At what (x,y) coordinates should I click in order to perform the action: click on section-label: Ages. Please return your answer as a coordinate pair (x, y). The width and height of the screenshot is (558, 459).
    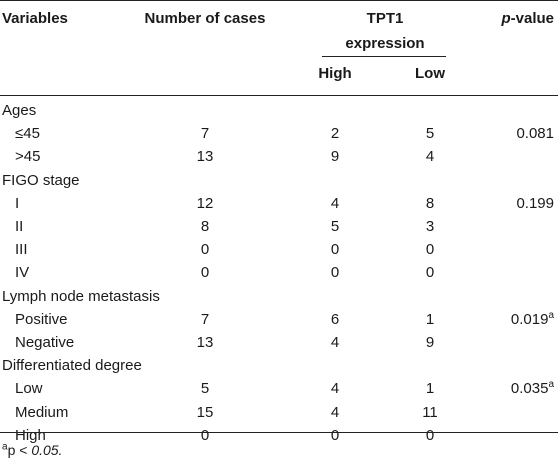
    Looking at the image, I should click on (19, 110).